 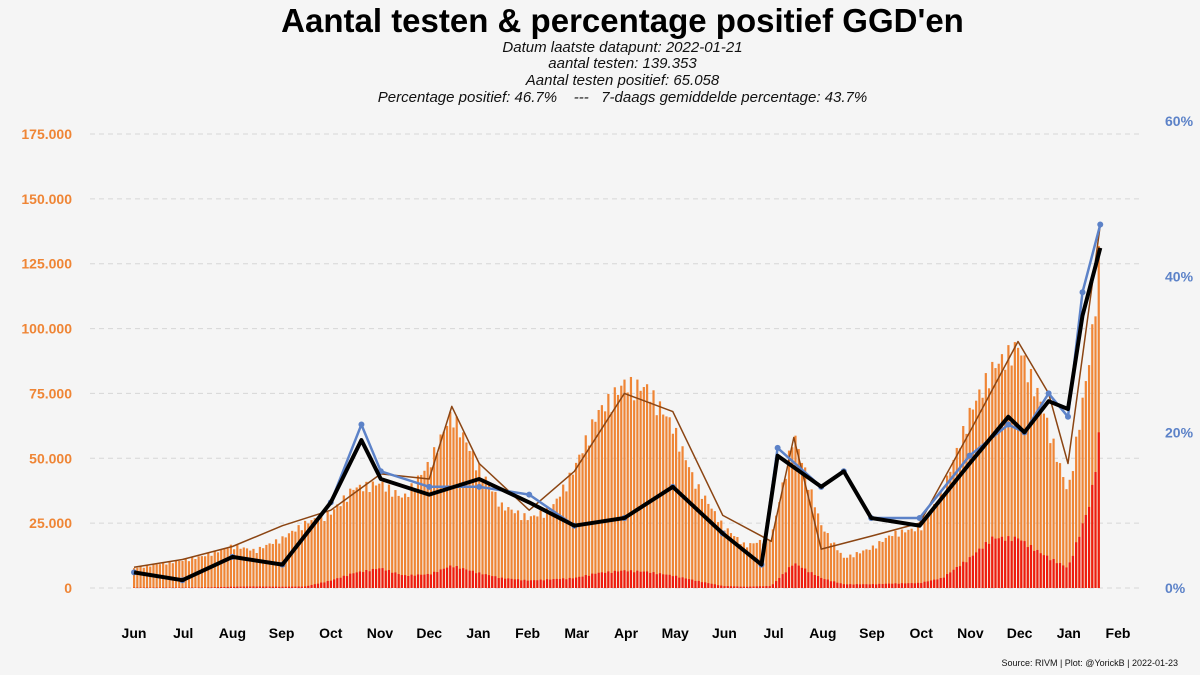 I want to click on x-tick-label: Feb, so click(x=1118, y=633).